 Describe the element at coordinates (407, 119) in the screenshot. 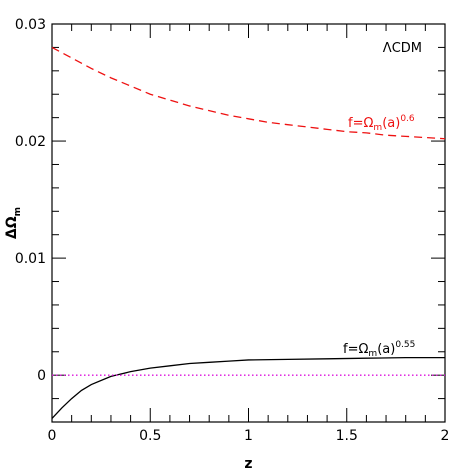

I see `red-label-exp: 0.6` at that location.